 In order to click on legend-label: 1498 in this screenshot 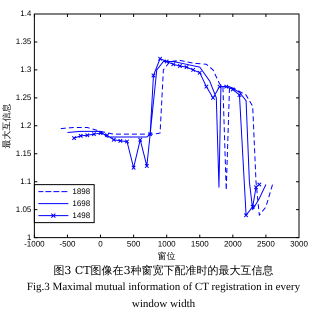, I will do `click(81, 215)`.